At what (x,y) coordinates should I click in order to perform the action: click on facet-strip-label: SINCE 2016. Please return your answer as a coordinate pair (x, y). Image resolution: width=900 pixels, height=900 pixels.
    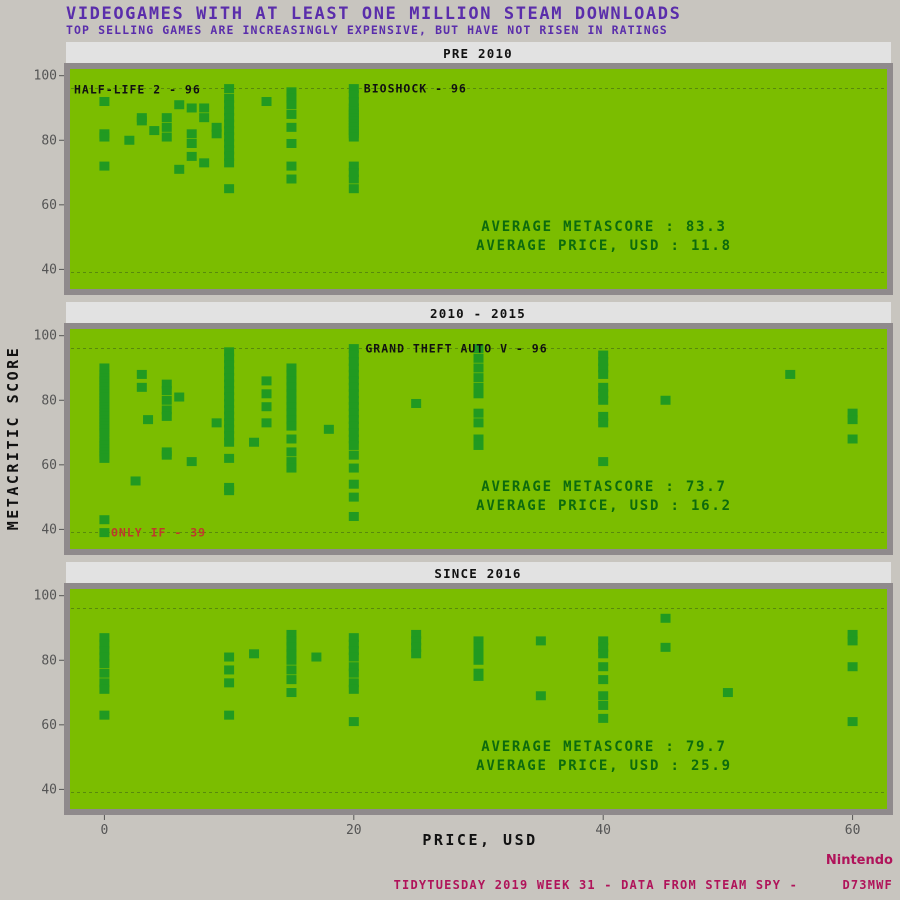
    Looking at the image, I should click on (477, 573).